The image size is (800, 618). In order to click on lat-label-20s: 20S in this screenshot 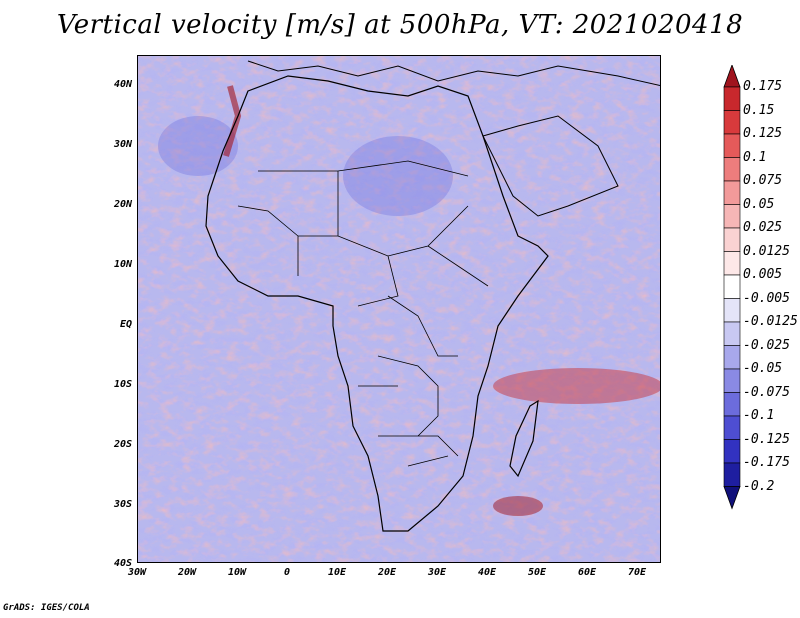, I will do `click(122, 444)`.